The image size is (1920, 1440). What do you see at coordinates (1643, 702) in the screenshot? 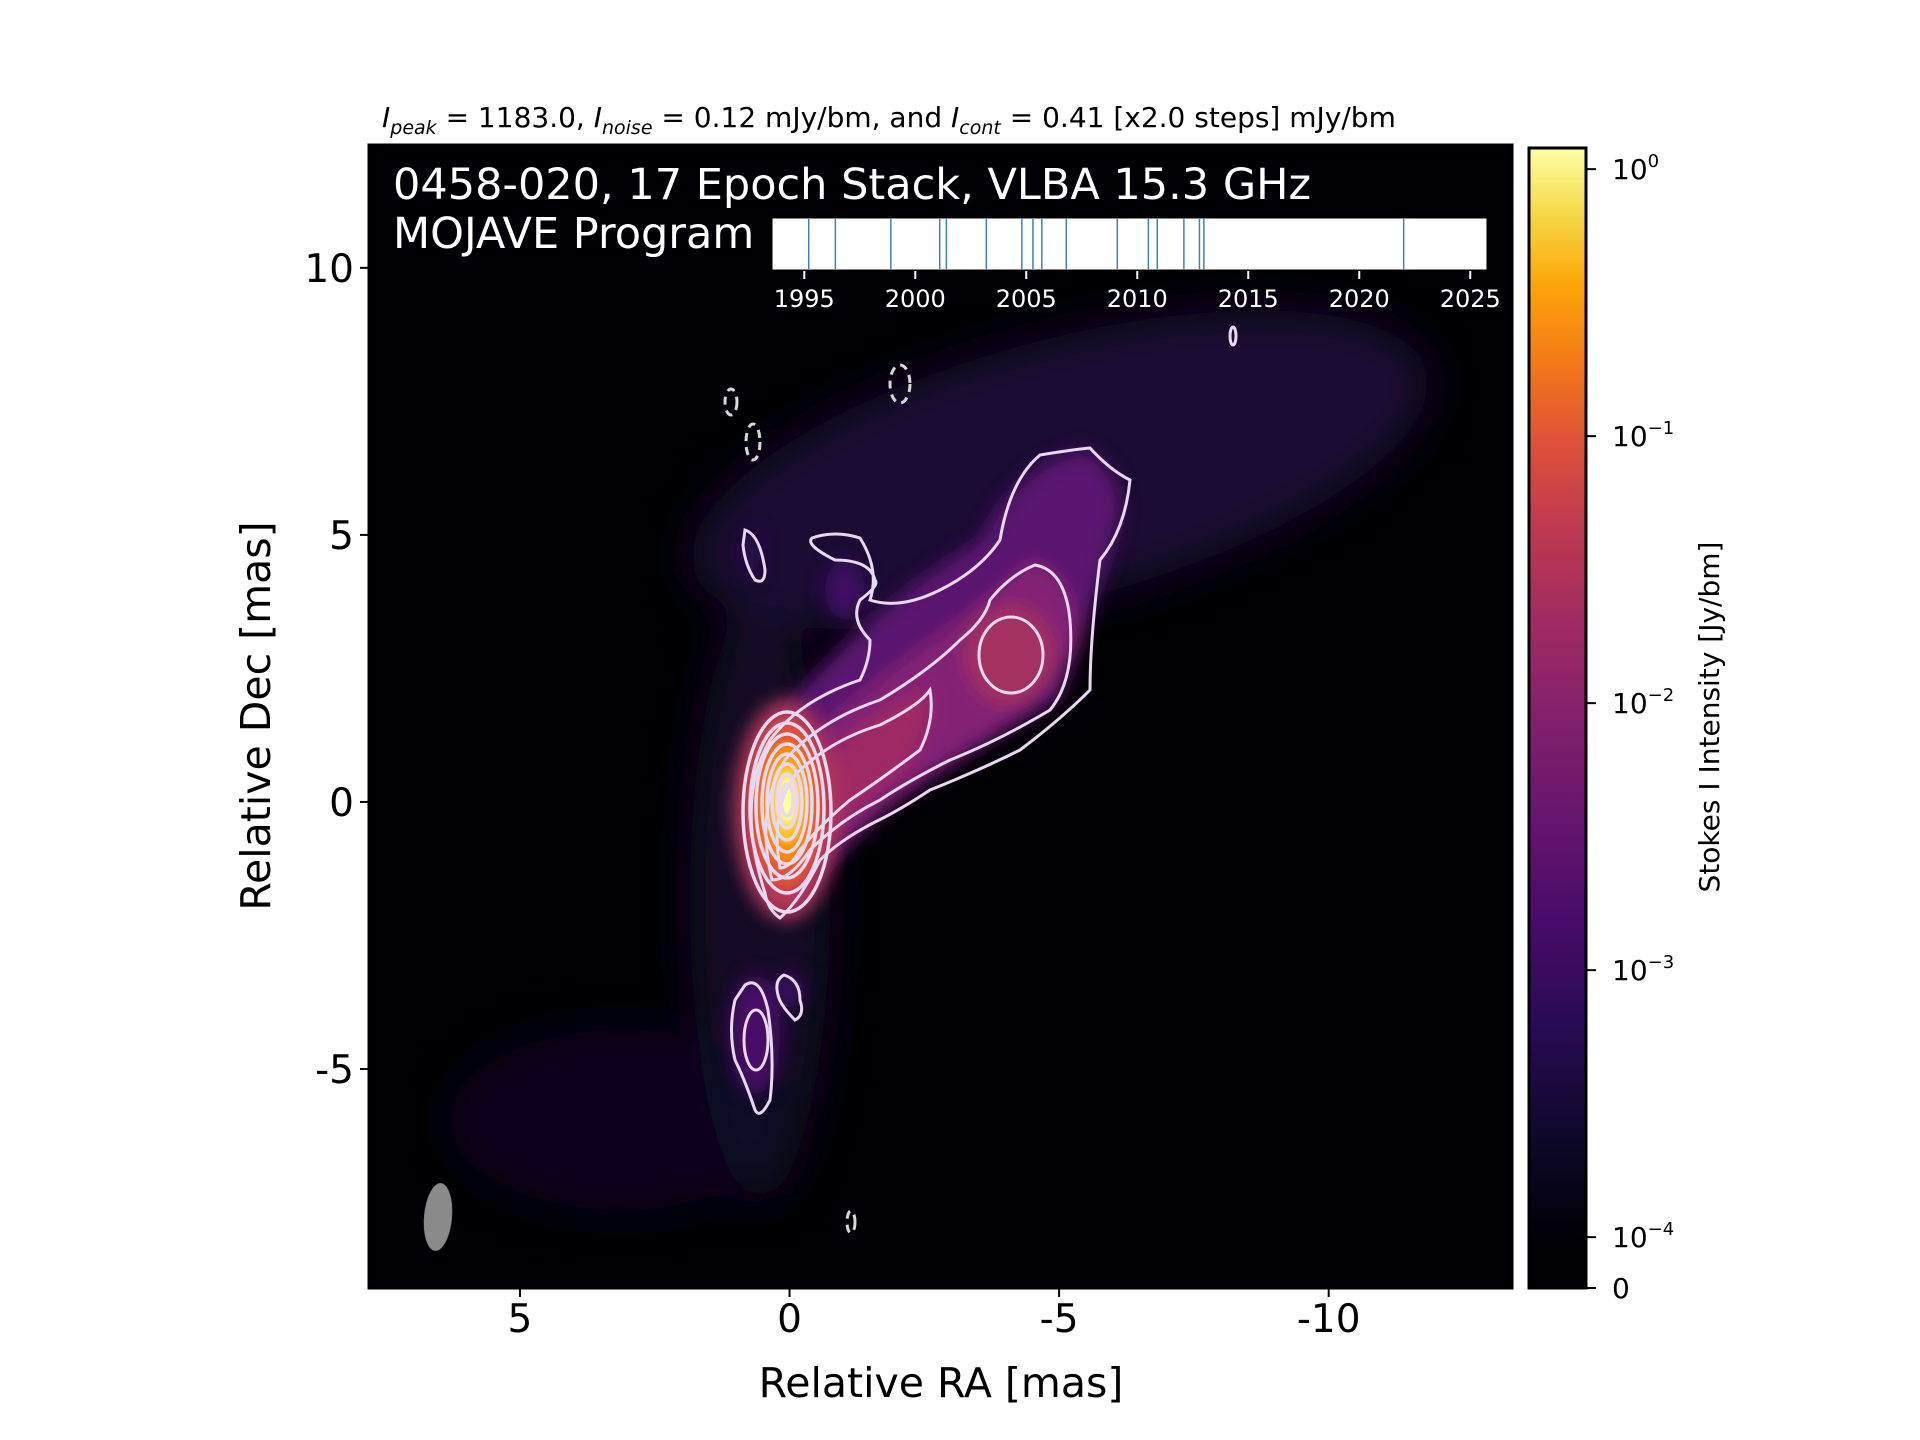
I see `colorbar-tick-label: 10⁻²` at bounding box center [1643, 702].